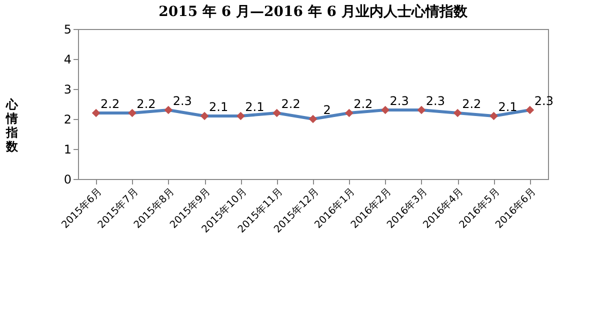 The image size is (600, 323). What do you see at coordinates (313, 11) in the screenshot?
I see `chart-title: 2015 年 6 月—2016 年 6 月业内人士心情指数` at bounding box center [313, 11].